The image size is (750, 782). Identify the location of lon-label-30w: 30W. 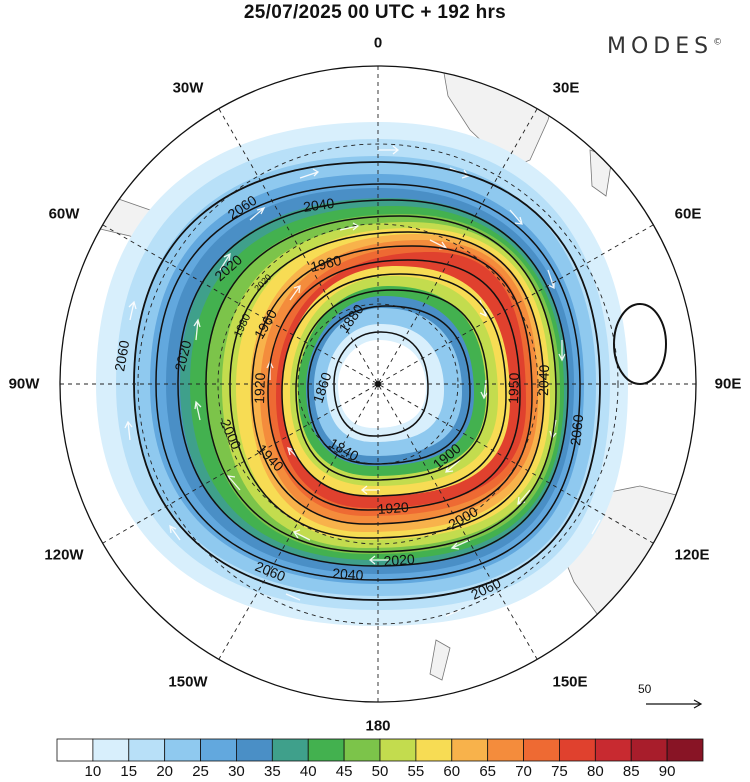
(188, 88).